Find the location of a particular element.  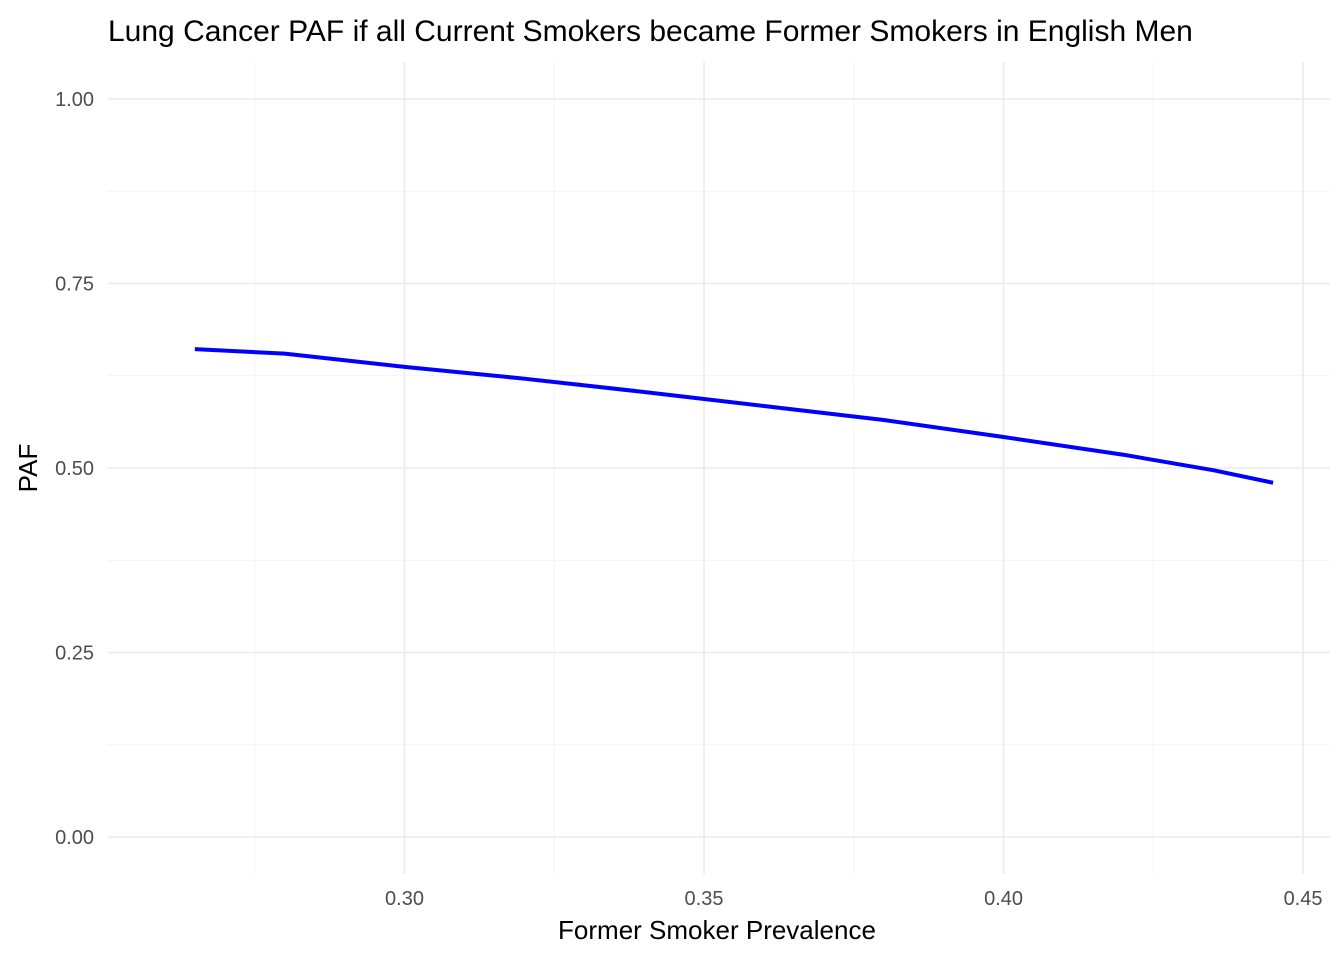

x-tick-label: 0.45 is located at coordinates (1303, 899).